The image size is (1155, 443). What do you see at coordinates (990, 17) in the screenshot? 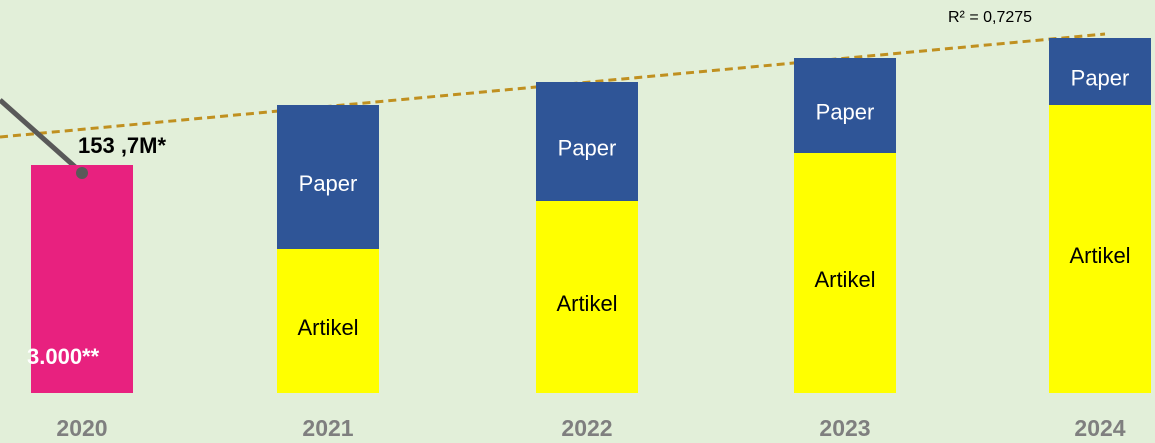
I see `r-squared: R² = 0,7275` at bounding box center [990, 17].